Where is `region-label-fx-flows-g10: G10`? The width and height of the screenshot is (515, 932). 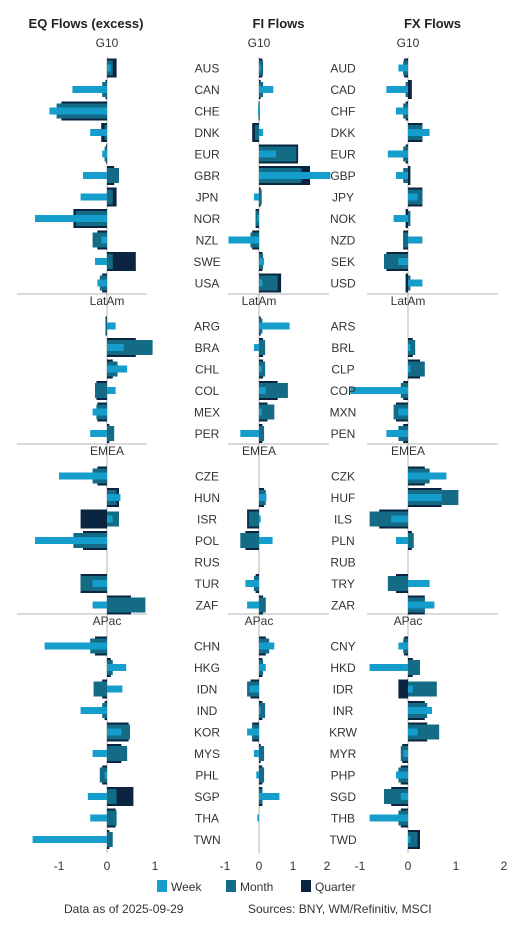 region-label-fx-flows-g10: G10 is located at coordinates (408, 43).